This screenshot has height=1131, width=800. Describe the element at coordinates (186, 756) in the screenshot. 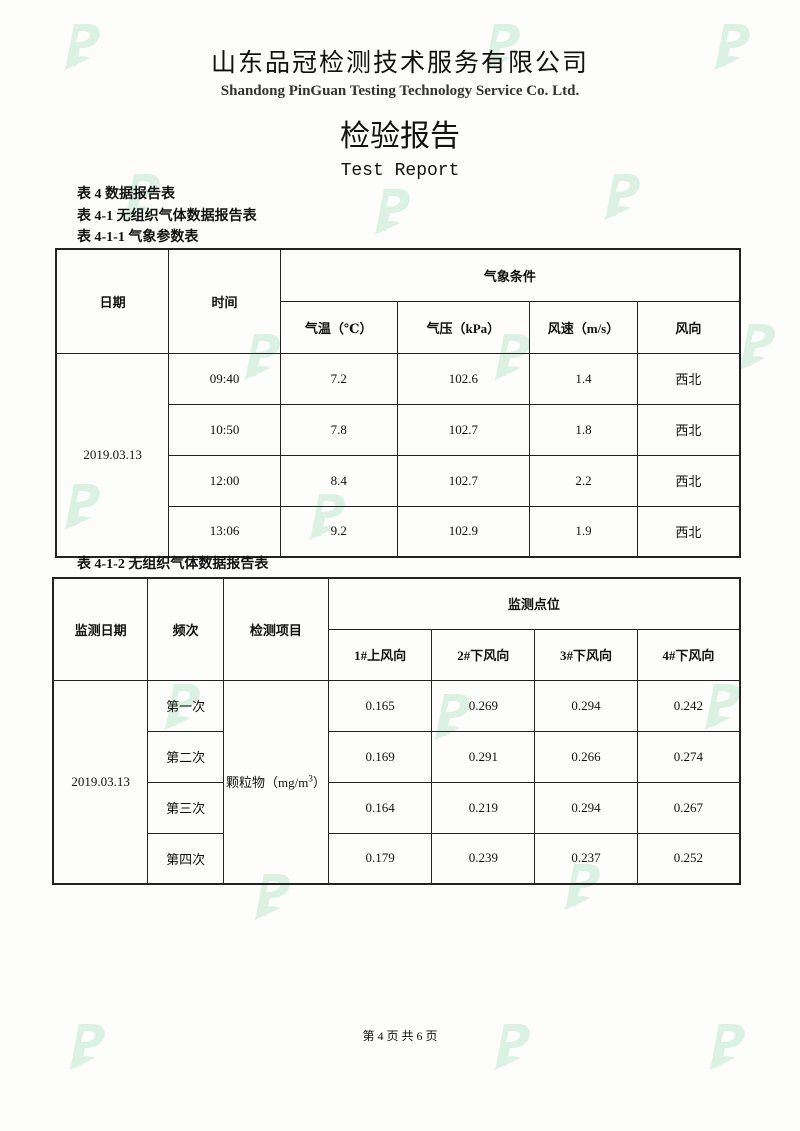

I see `frequency-cell: 第二次` at that location.